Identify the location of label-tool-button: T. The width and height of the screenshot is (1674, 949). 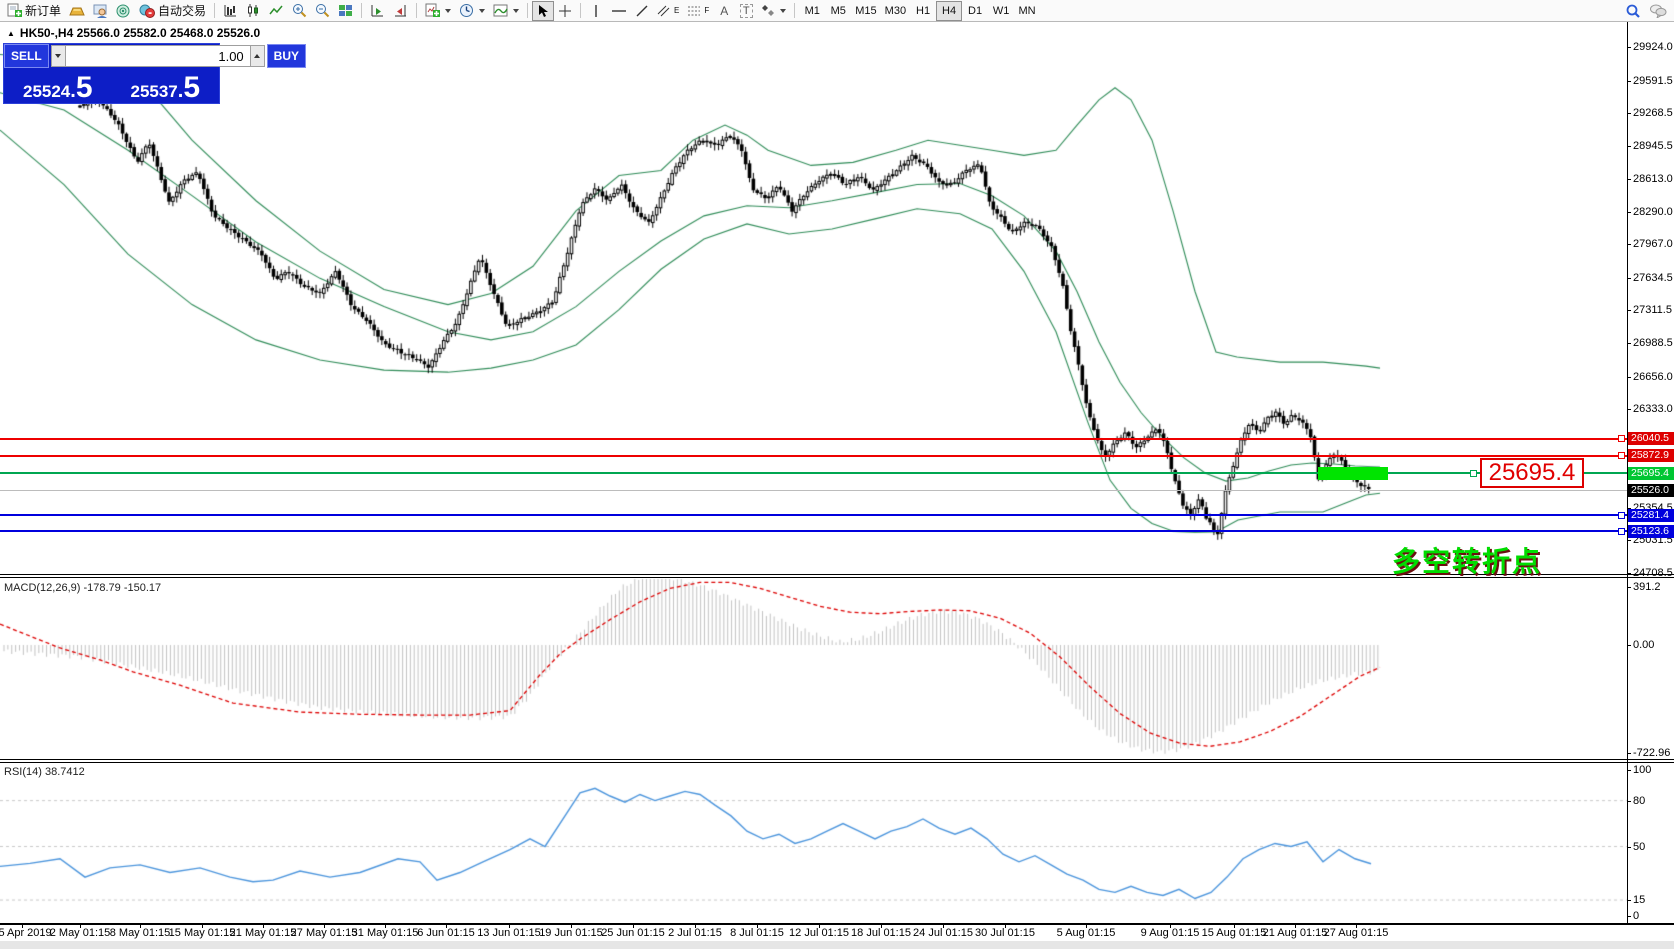
(746, 11).